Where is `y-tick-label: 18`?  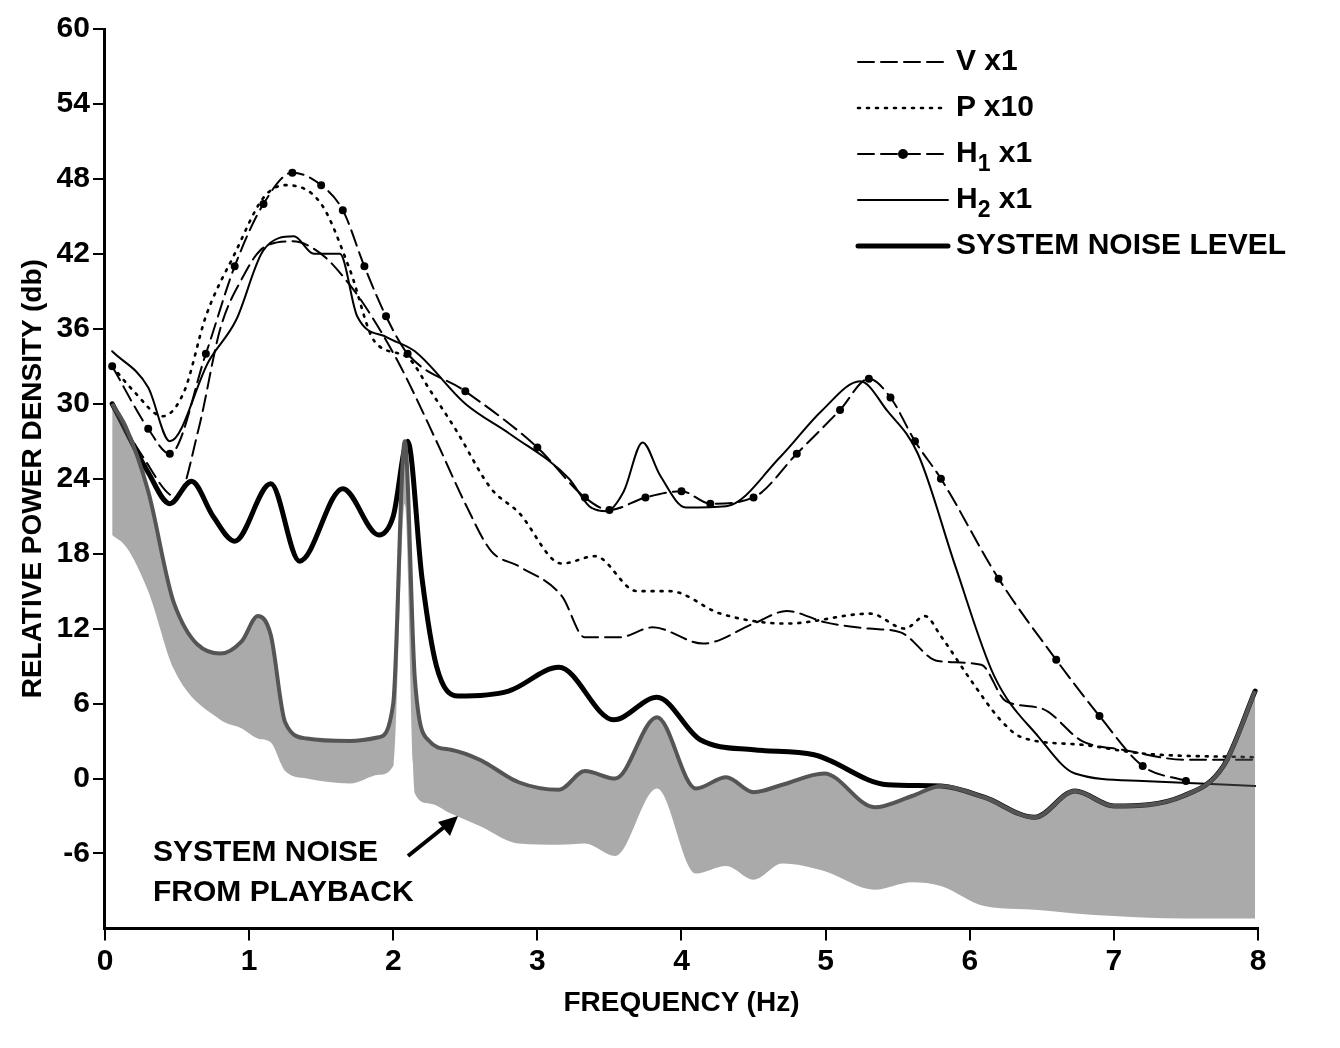
y-tick-label: 18 is located at coordinates (73, 551).